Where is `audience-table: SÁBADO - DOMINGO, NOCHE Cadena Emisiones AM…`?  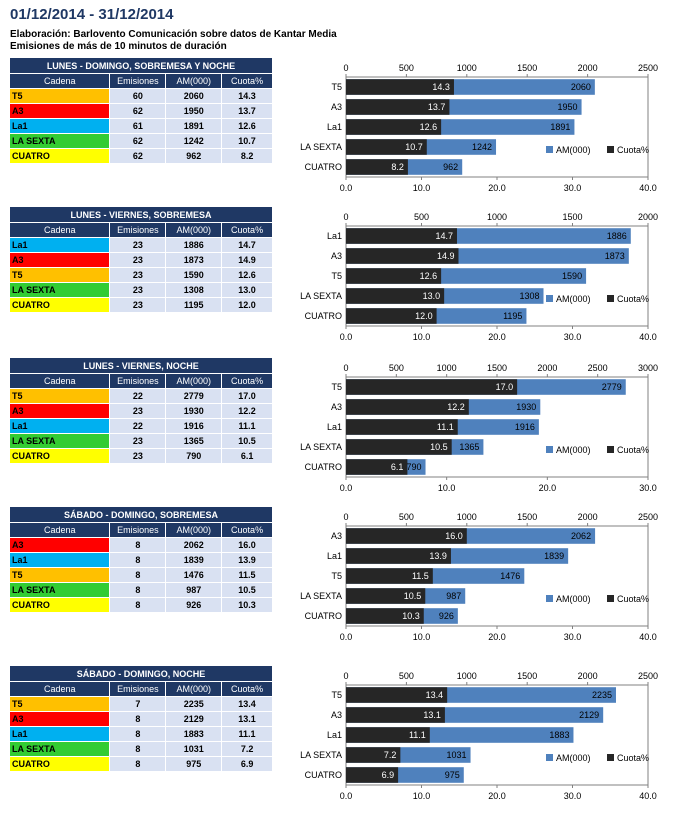
audience-table: SÁBADO - DOMINGO, NOCHE Cadena Emisiones AM… is located at coordinates (141, 718).